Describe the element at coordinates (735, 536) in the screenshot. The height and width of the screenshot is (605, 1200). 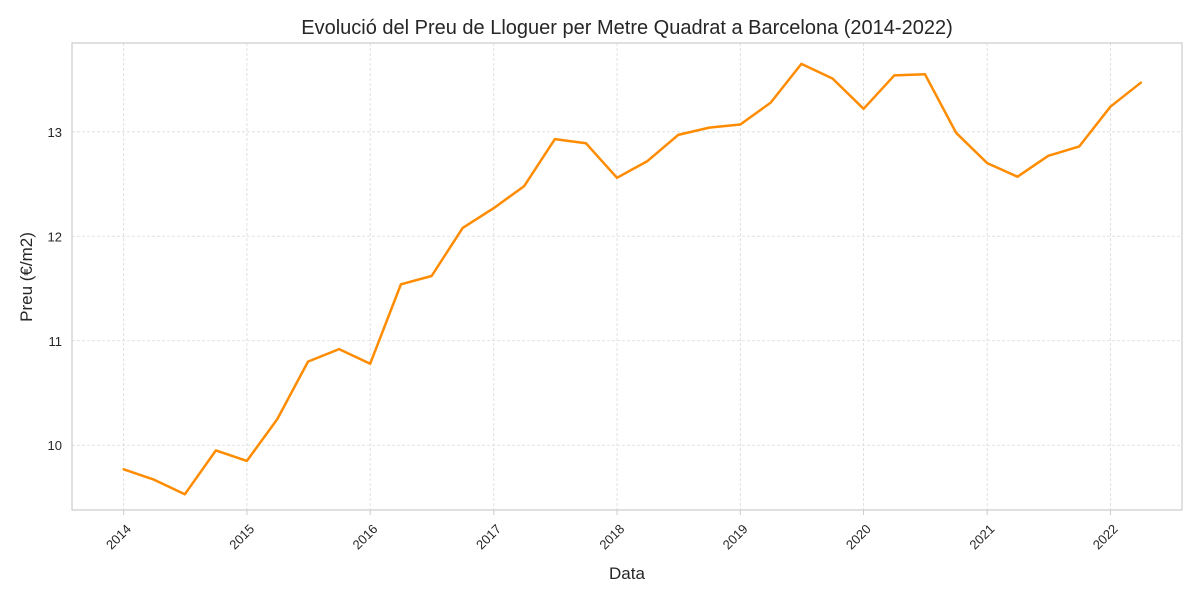
I see `x-tick-label: 2019` at that location.